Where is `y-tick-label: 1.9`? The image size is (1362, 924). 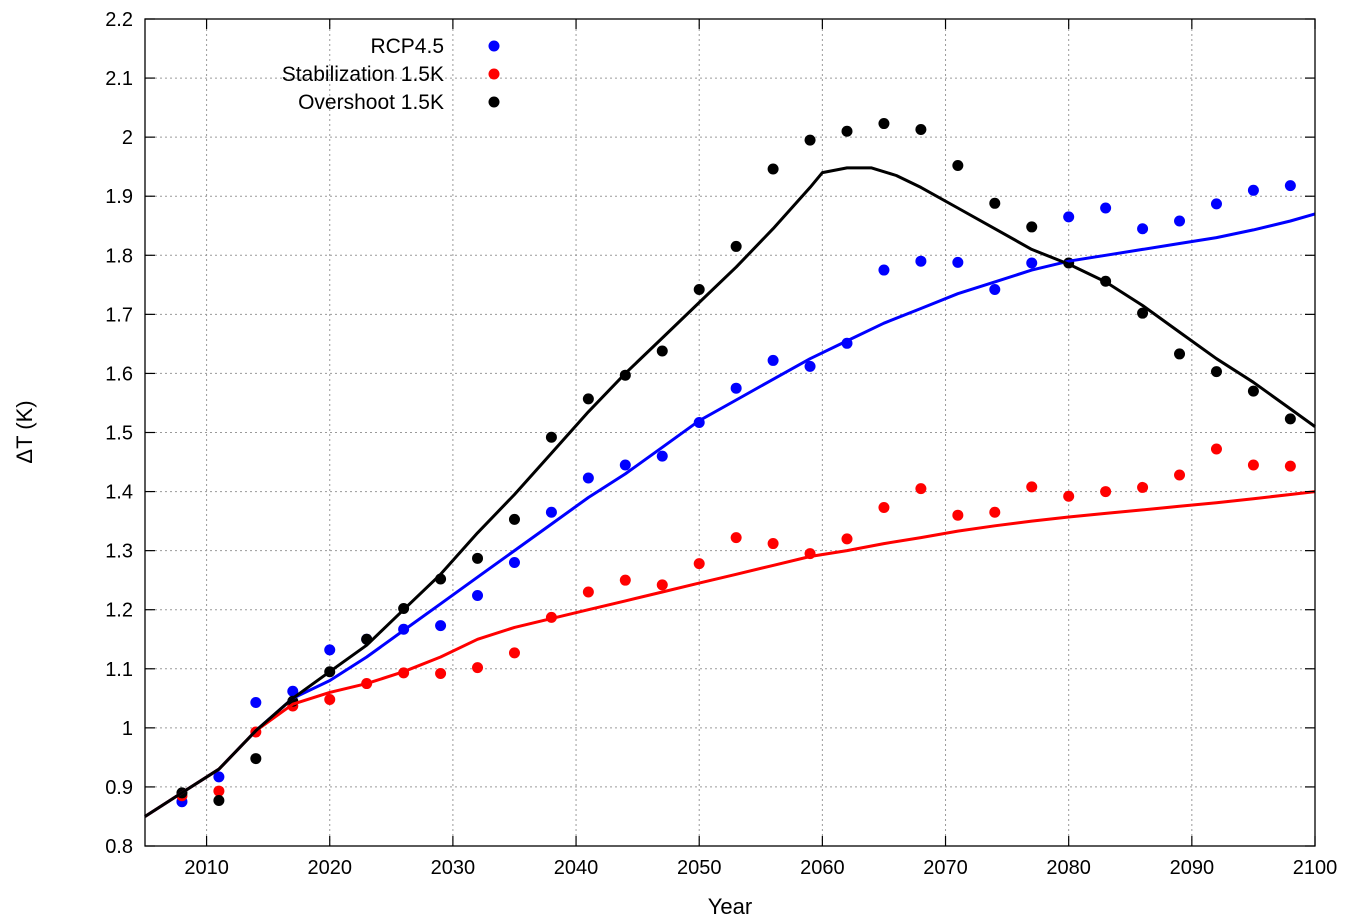
y-tick-label: 1.9 is located at coordinates (119, 197).